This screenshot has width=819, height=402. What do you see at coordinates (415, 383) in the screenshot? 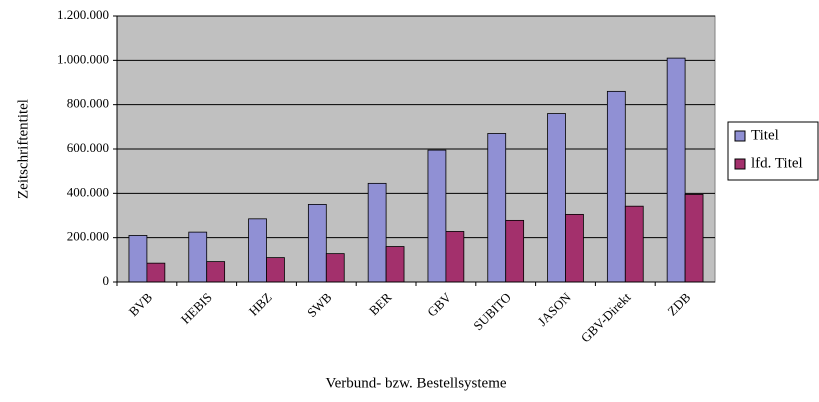
I see `x-axis-title: Verbund- bzw. Bestellsysteme` at bounding box center [415, 383].